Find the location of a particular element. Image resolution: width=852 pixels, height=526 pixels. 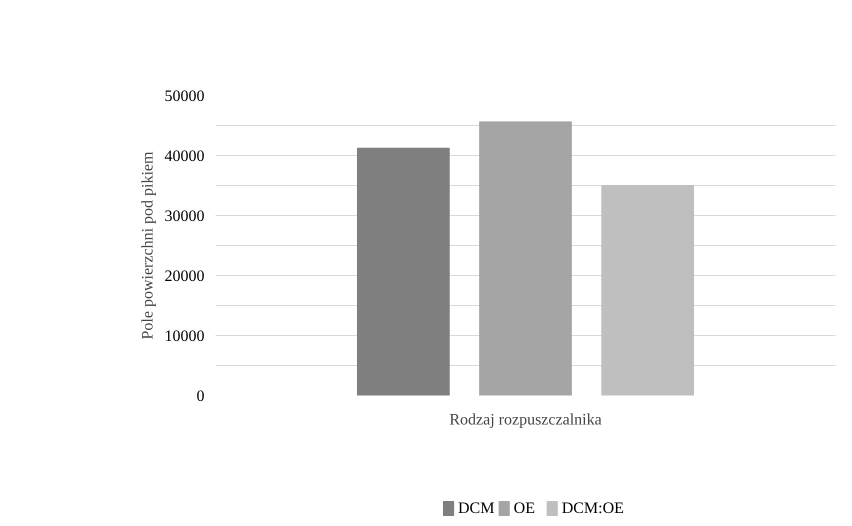

y-tick-label: 50000 is located at coordinates (184, 96).